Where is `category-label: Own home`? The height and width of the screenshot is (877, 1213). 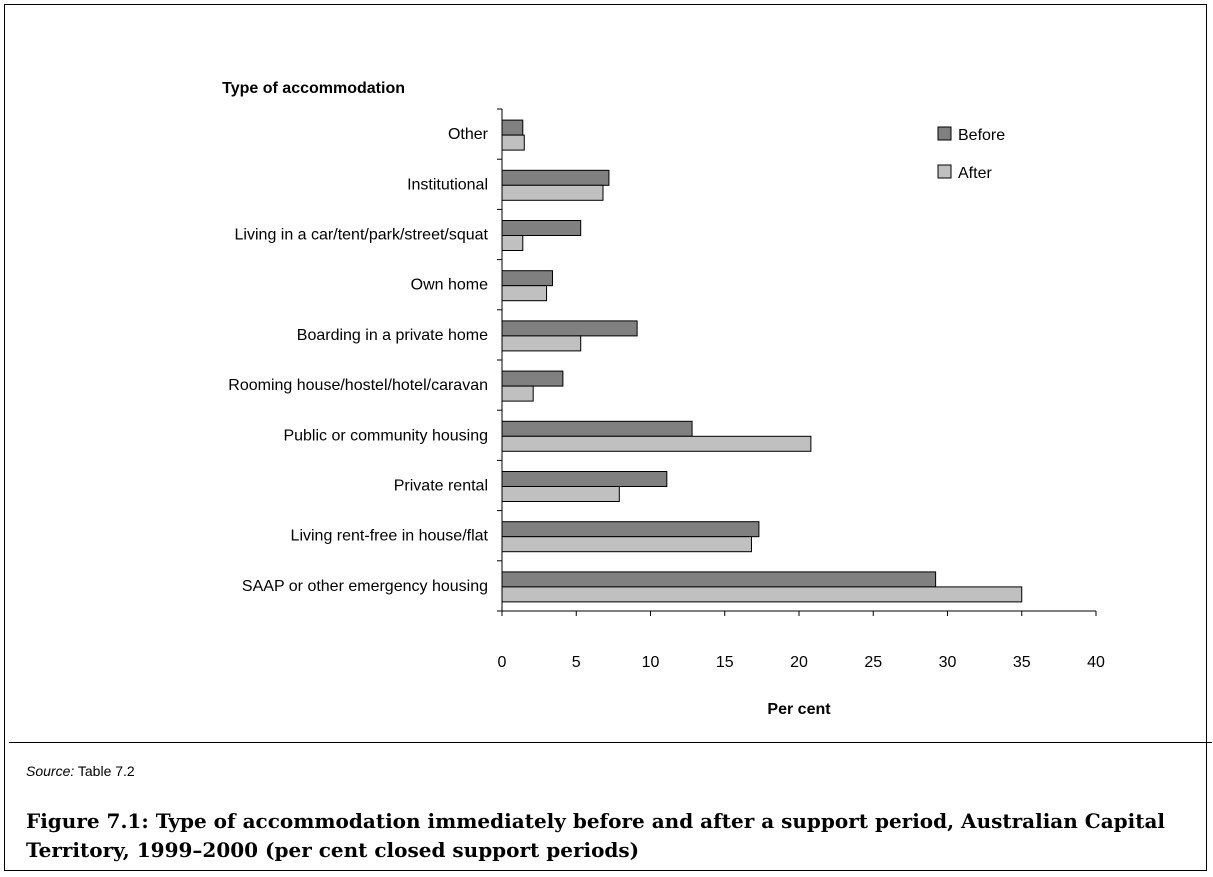
category-label: Own home is located at coordinates (449, 285).